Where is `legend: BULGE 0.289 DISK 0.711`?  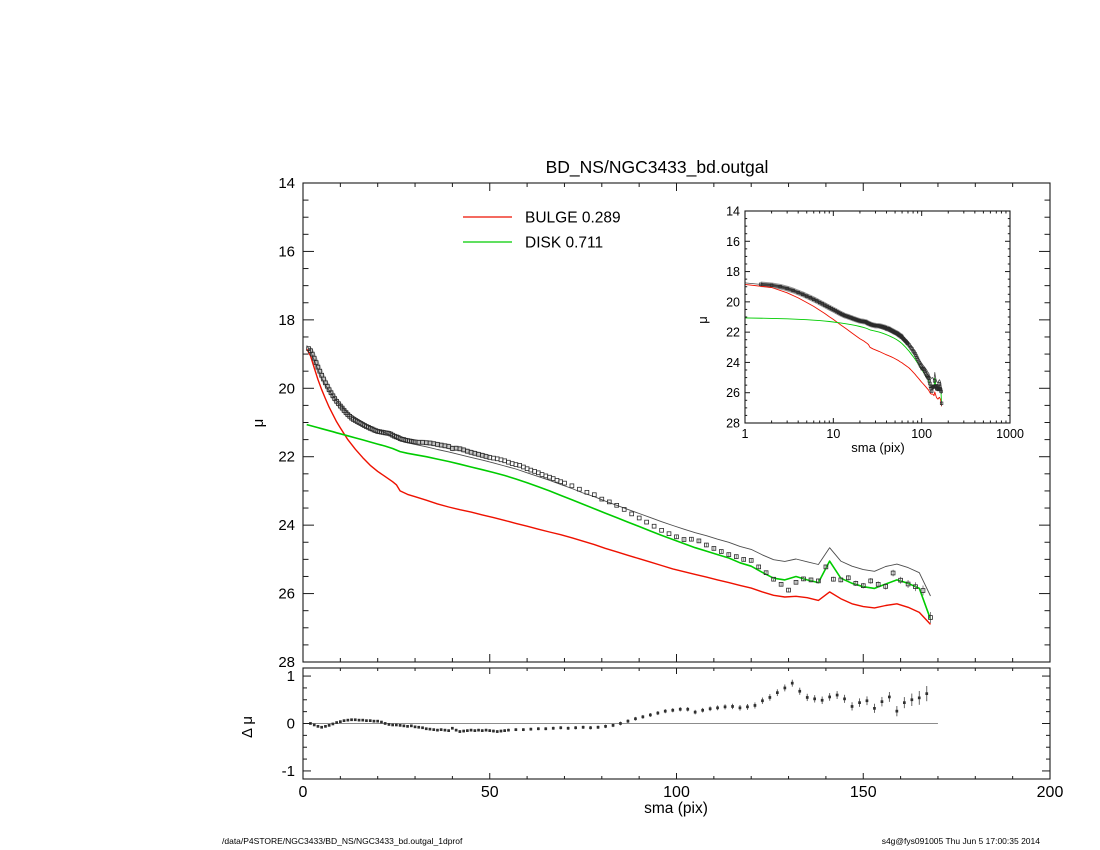 legend: BULGE 0.289 DISK 0.711 is located at coordinates (542, 231).